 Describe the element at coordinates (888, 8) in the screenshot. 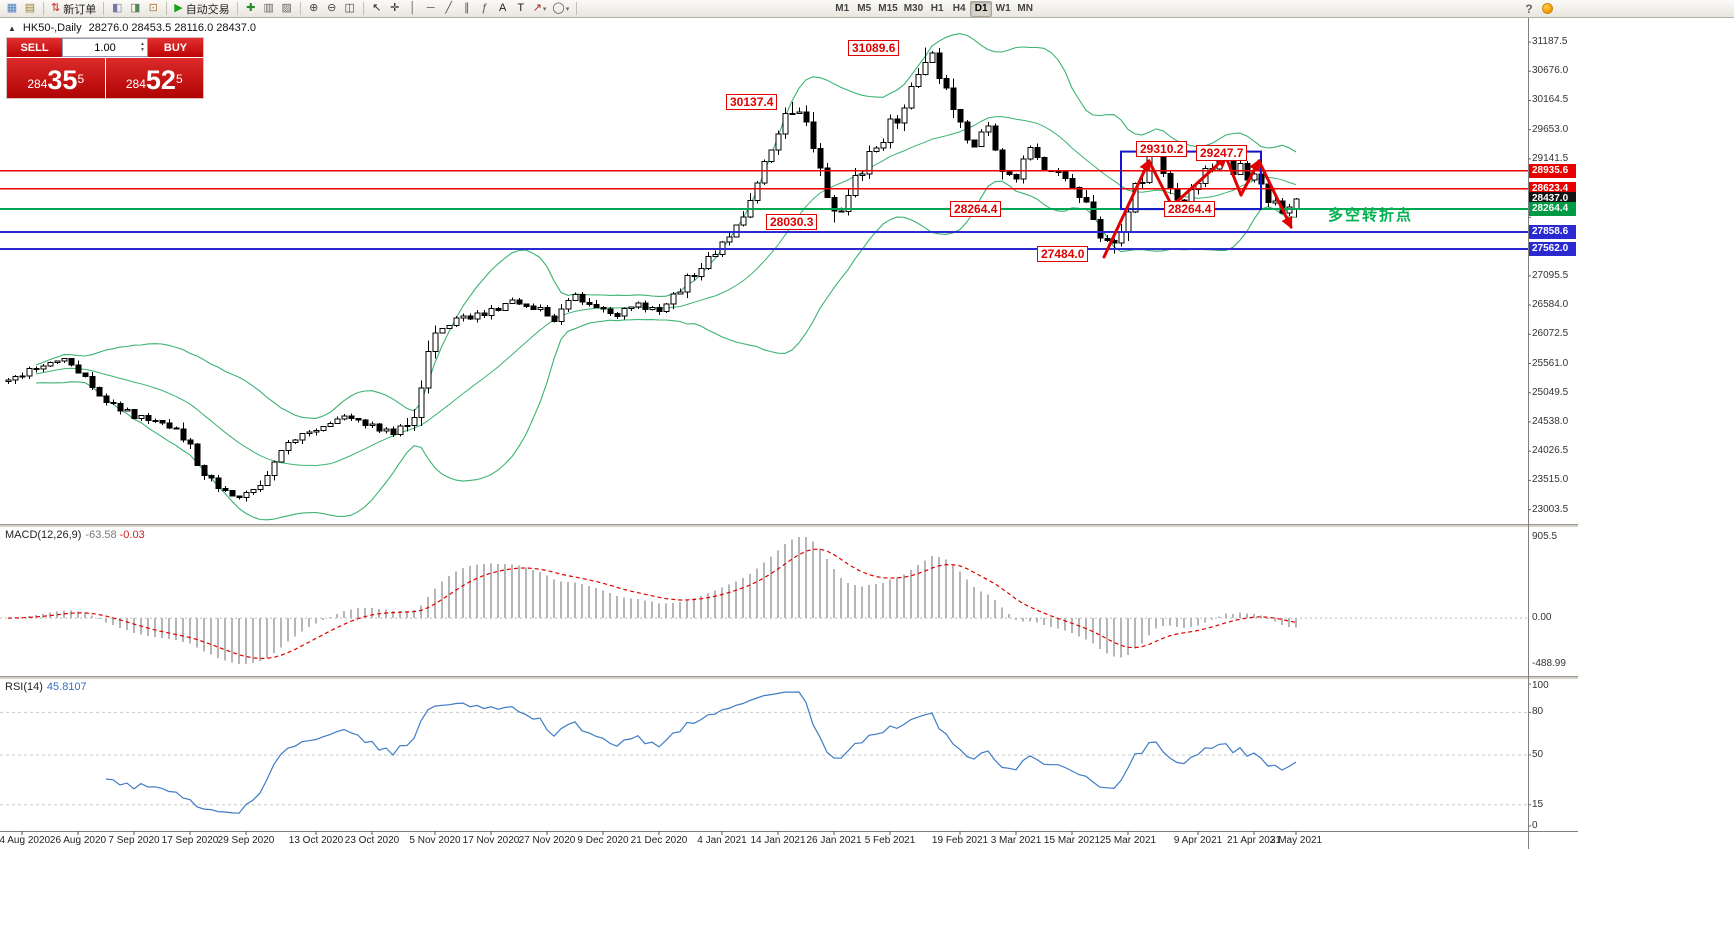

I see `timeframe-m15: M15` at that location.